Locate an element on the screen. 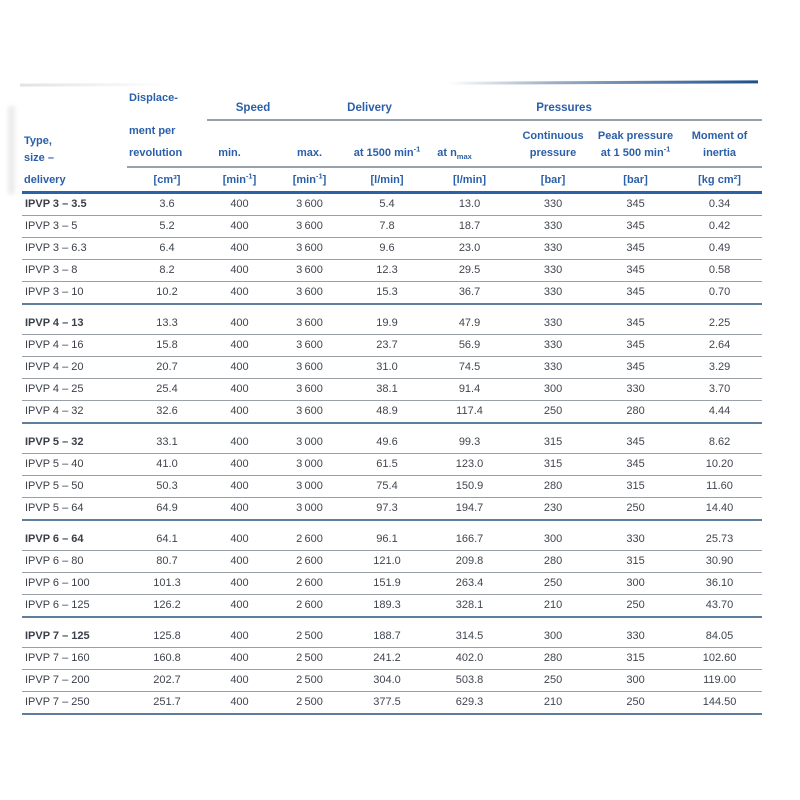  table-cell: 8.62 is located at coordinates (720, 438).